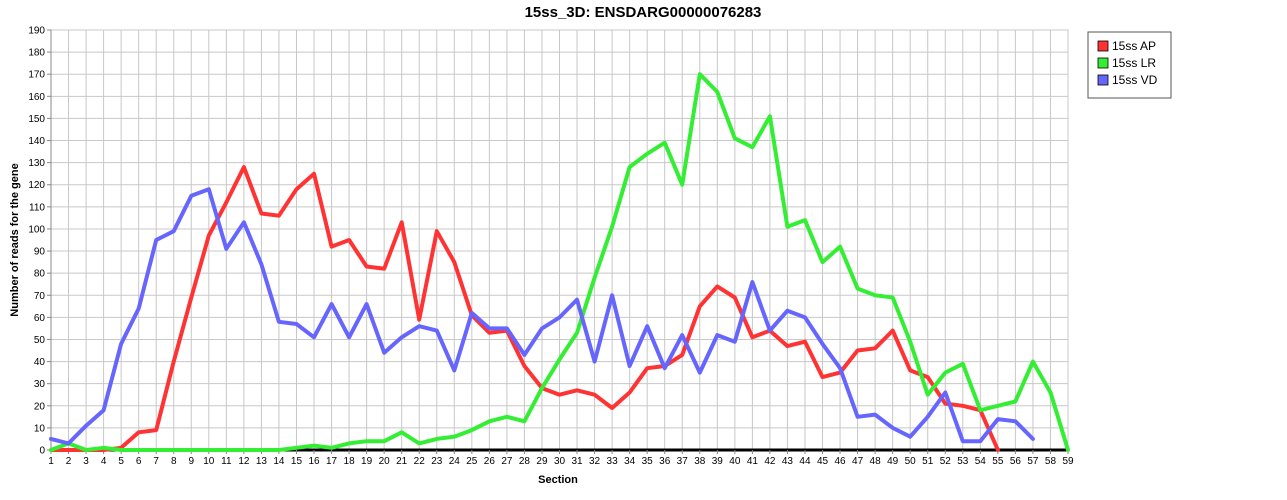  What do you see at coordinates (472, 461) in the screenshot?
I see `x-tick-label: 25` at bounding box center [472, 461].